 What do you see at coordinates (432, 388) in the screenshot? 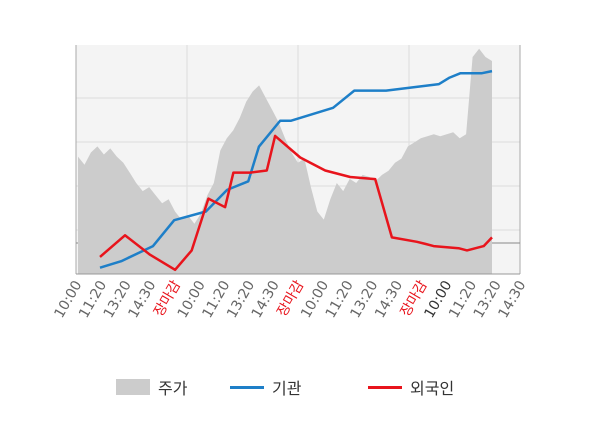
I see `legend-label-foreign: 외국인` at bounding box center [432, 388].